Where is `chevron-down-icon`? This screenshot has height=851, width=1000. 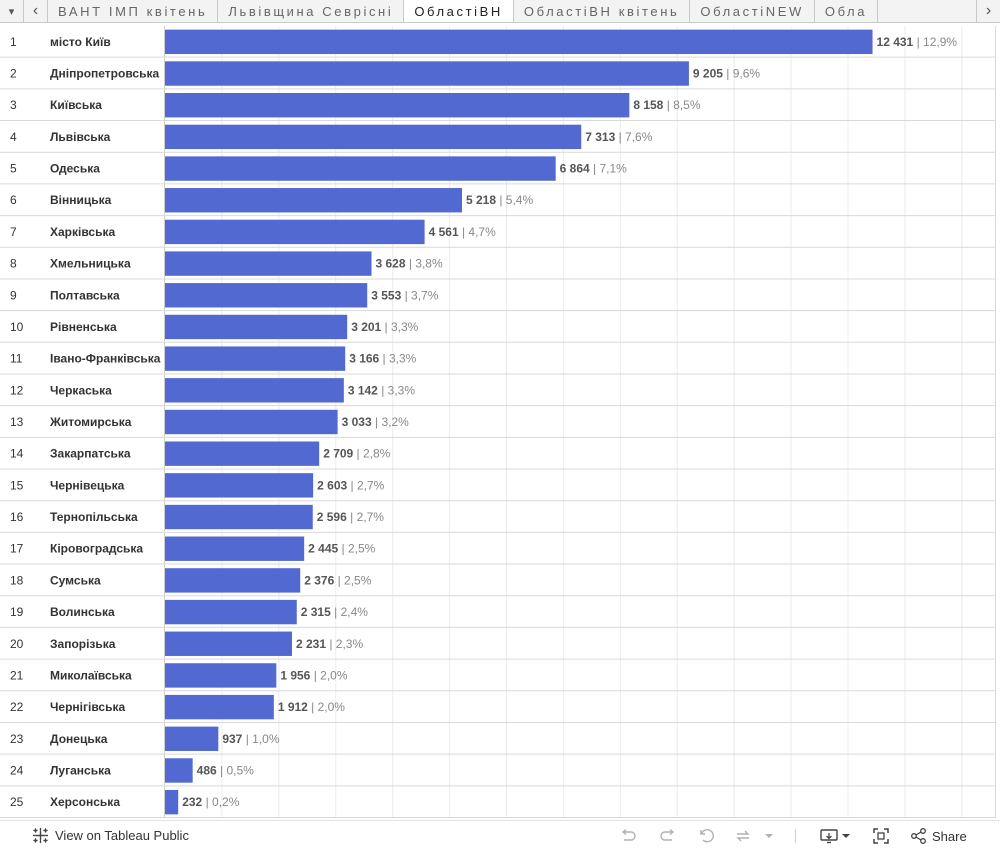
chevron-down-icon is located at coordinates (769, 836).